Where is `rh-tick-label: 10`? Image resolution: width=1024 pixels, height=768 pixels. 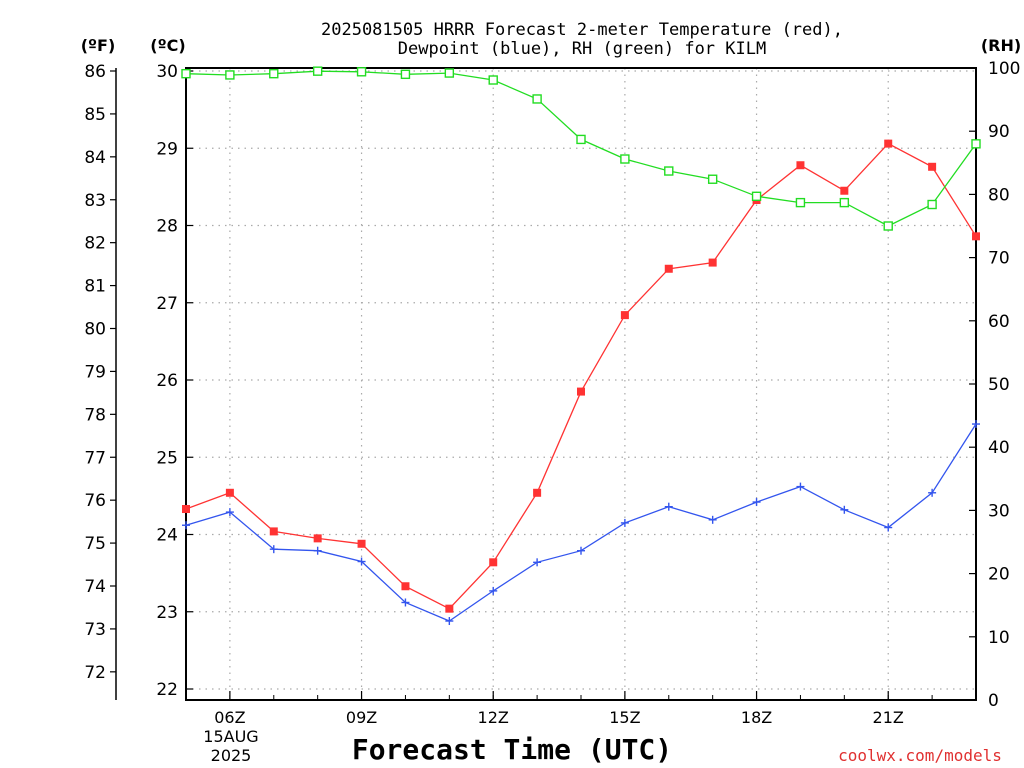
rh-tick-label: 10 is located at coordinates (999, 638).